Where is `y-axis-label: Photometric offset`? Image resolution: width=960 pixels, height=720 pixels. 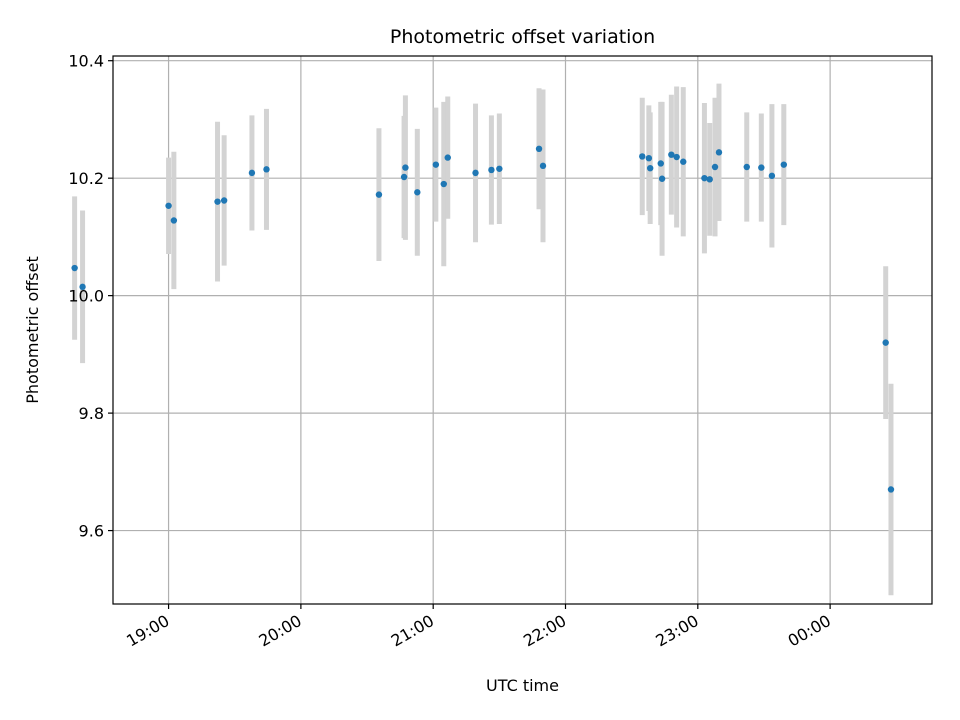
y-axis-label: Photometric offset is located at coordinates (32, 330).